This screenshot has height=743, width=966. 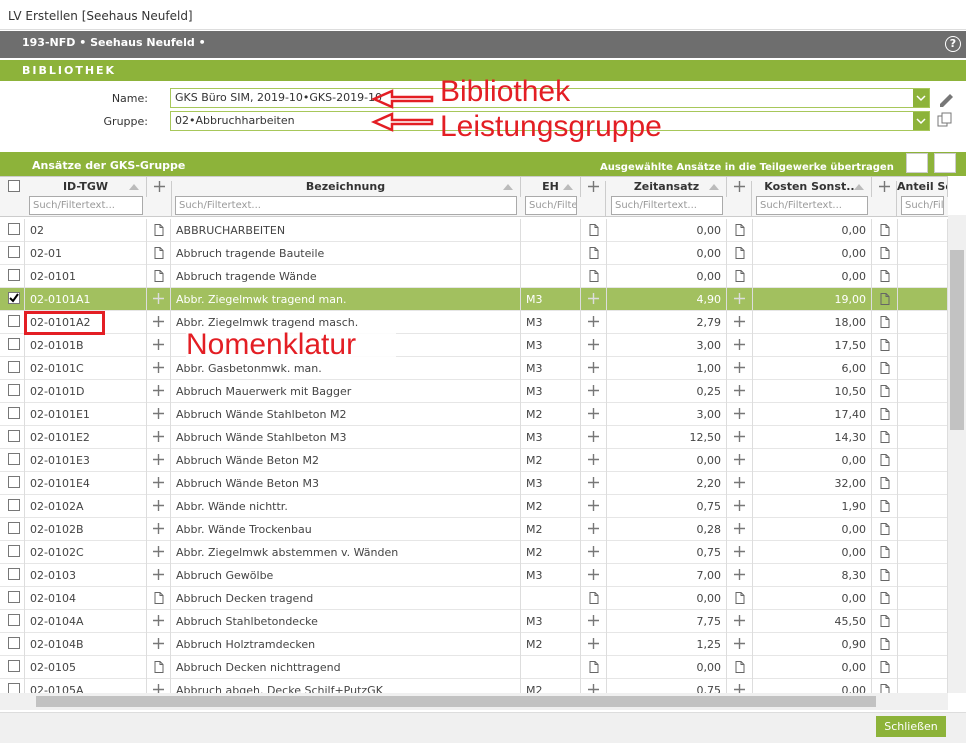 I want to click on column-title: ID-TGW, so click(x=86, y=187).